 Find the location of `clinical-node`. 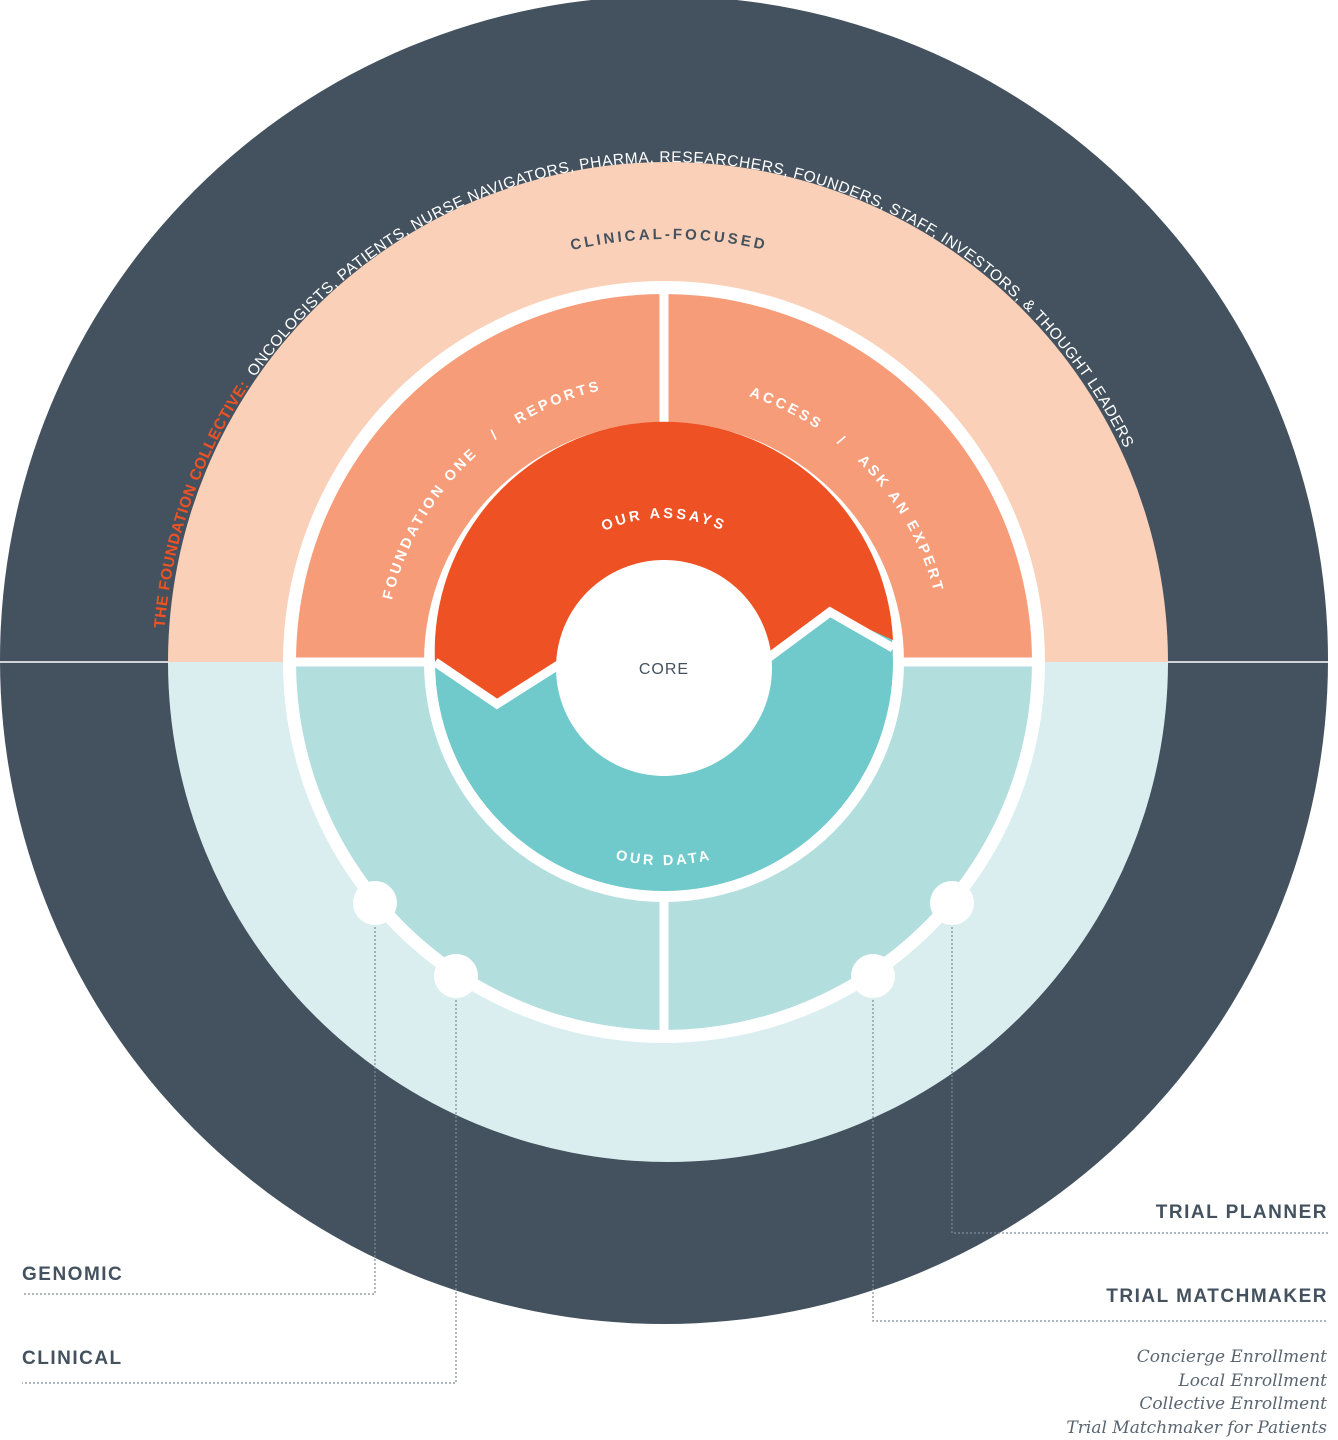

clinical-node is located at coordinates (456, 976).